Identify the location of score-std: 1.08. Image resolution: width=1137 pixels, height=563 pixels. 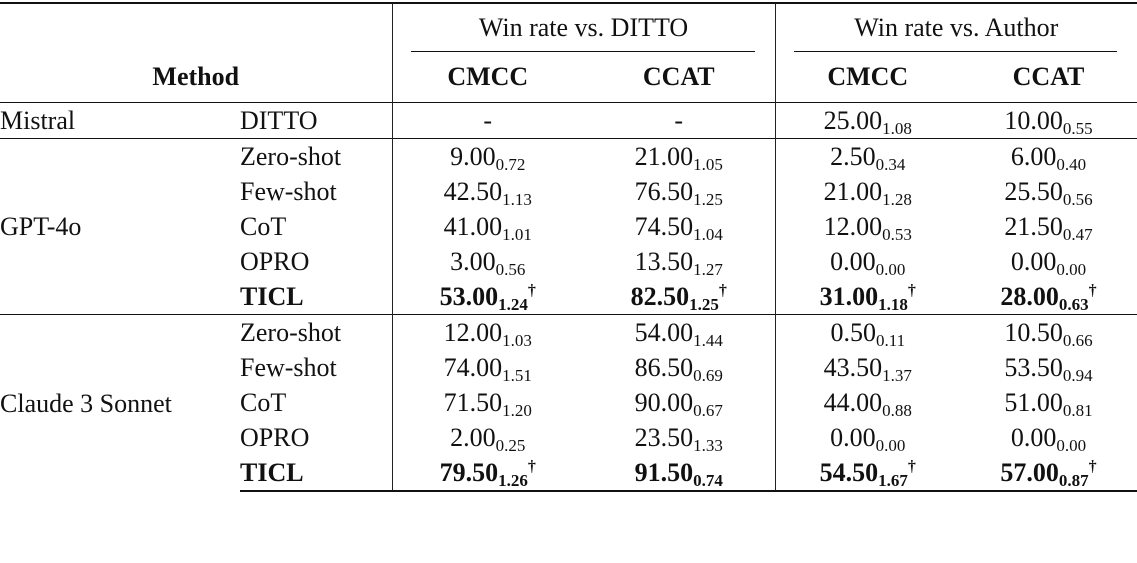
(897, 128).